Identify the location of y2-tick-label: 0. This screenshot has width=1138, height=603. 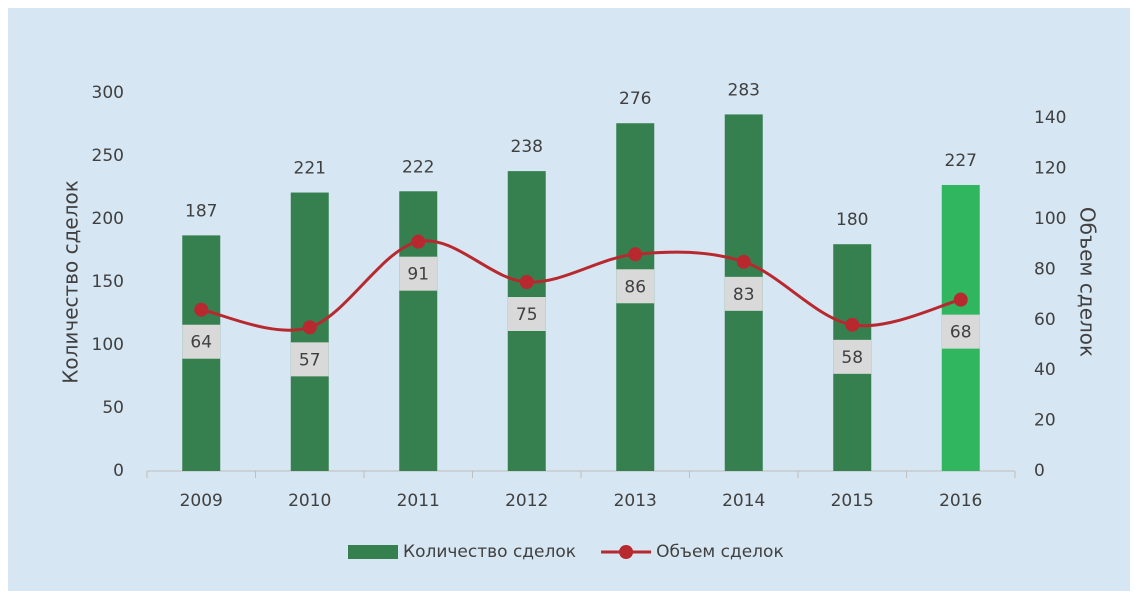
(1039, 471).